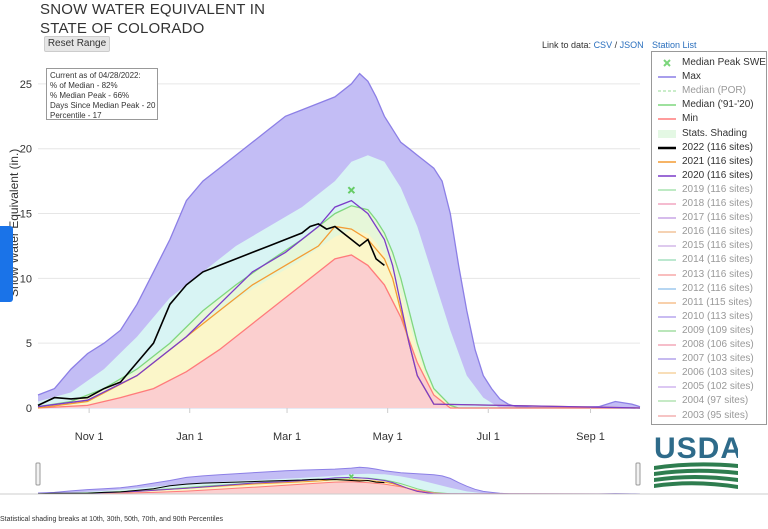 The image size is (768, 529). Describe the element at coordinates (715, 401) in the screenshot. I see `legend-label: 2004 (97 sites)` at that location.